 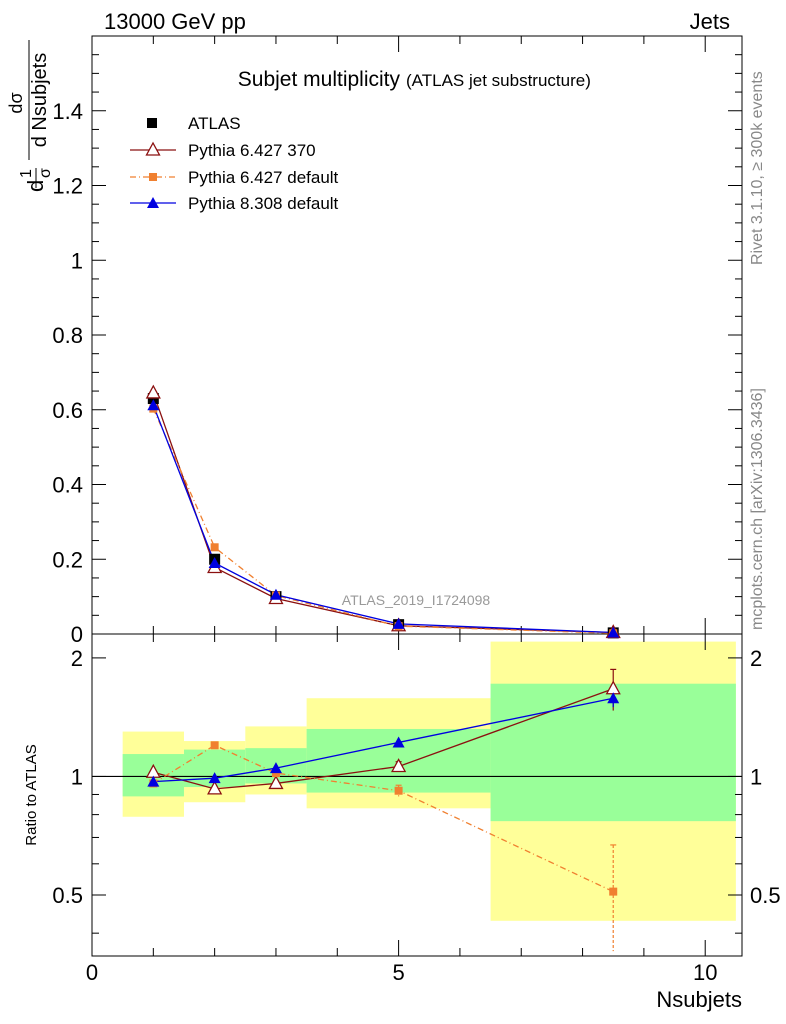 I want to click on legend-label-p370: Pythia 6.427 370, so click(x=252, y=150).